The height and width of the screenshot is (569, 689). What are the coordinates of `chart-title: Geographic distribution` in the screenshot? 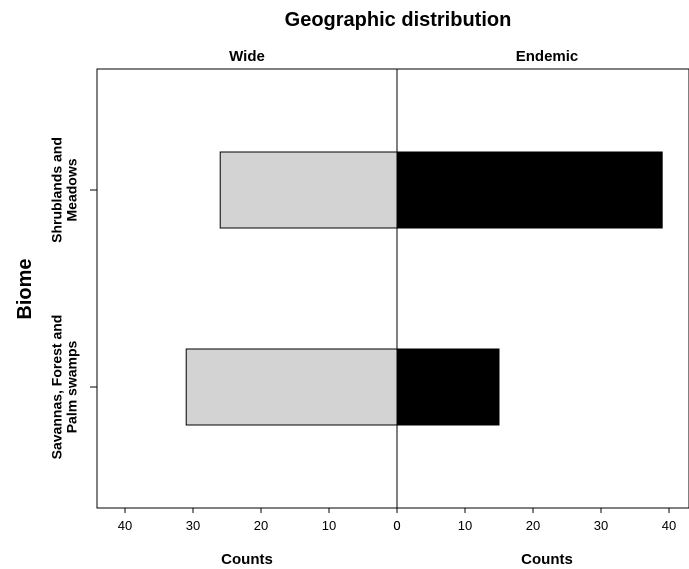 It's located at (398, 20).